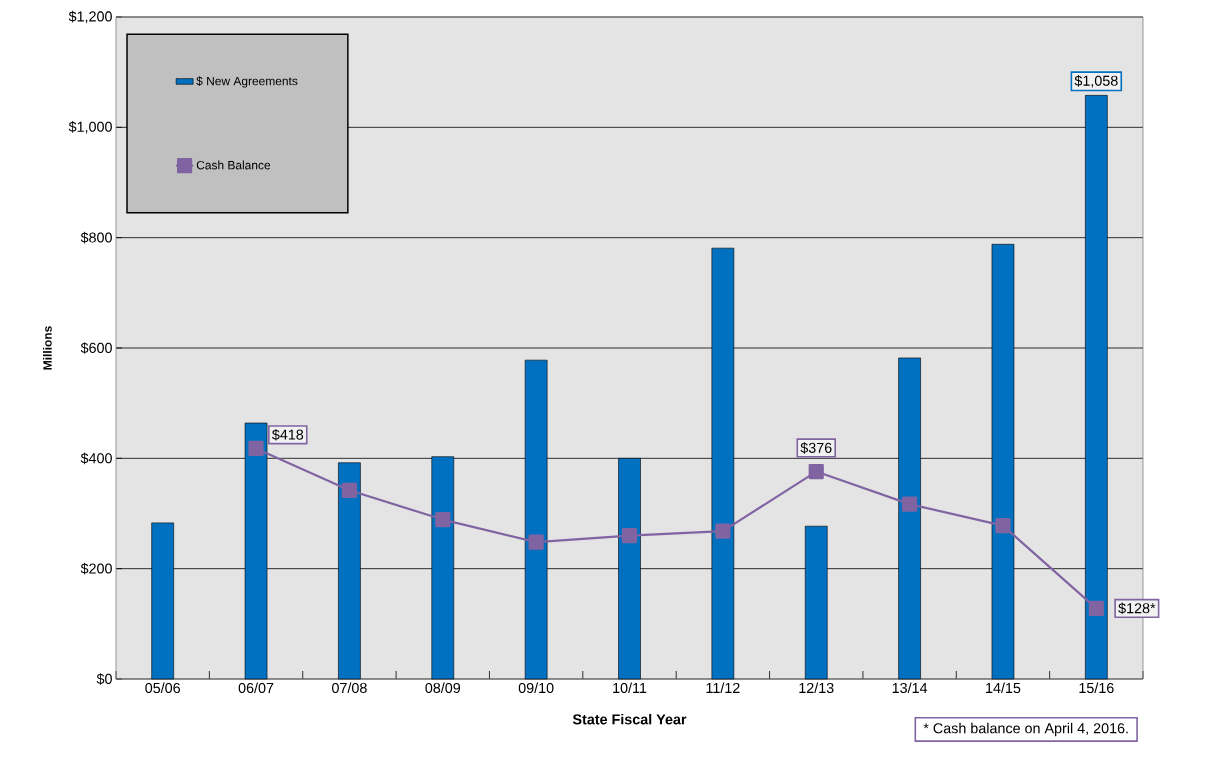  What do you see at coordinates (104, 679) in the screenshot?
I see `y-tick-label: $0` at bounding box center [104, 679].